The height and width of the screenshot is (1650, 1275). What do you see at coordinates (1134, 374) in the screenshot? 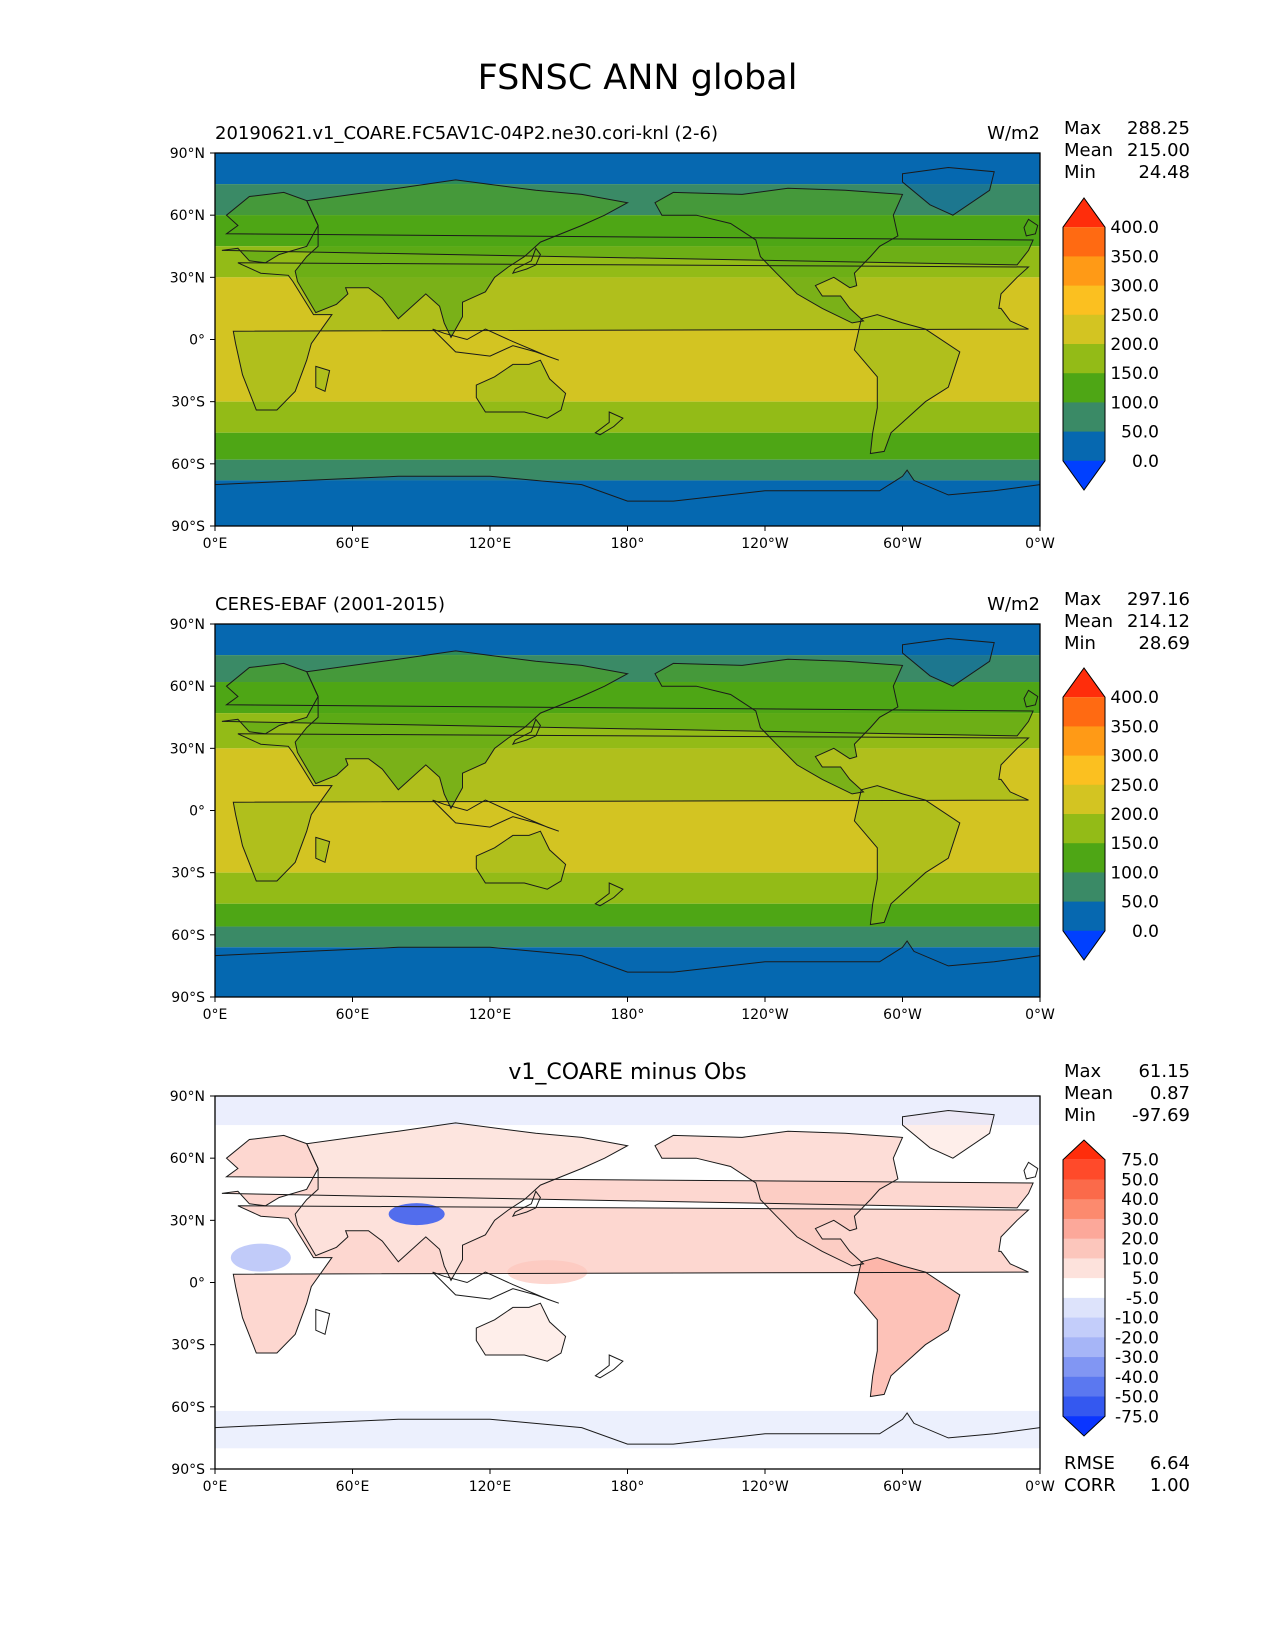
I see `colorbar-label: 150.0` at bounding box center [1134, 374].